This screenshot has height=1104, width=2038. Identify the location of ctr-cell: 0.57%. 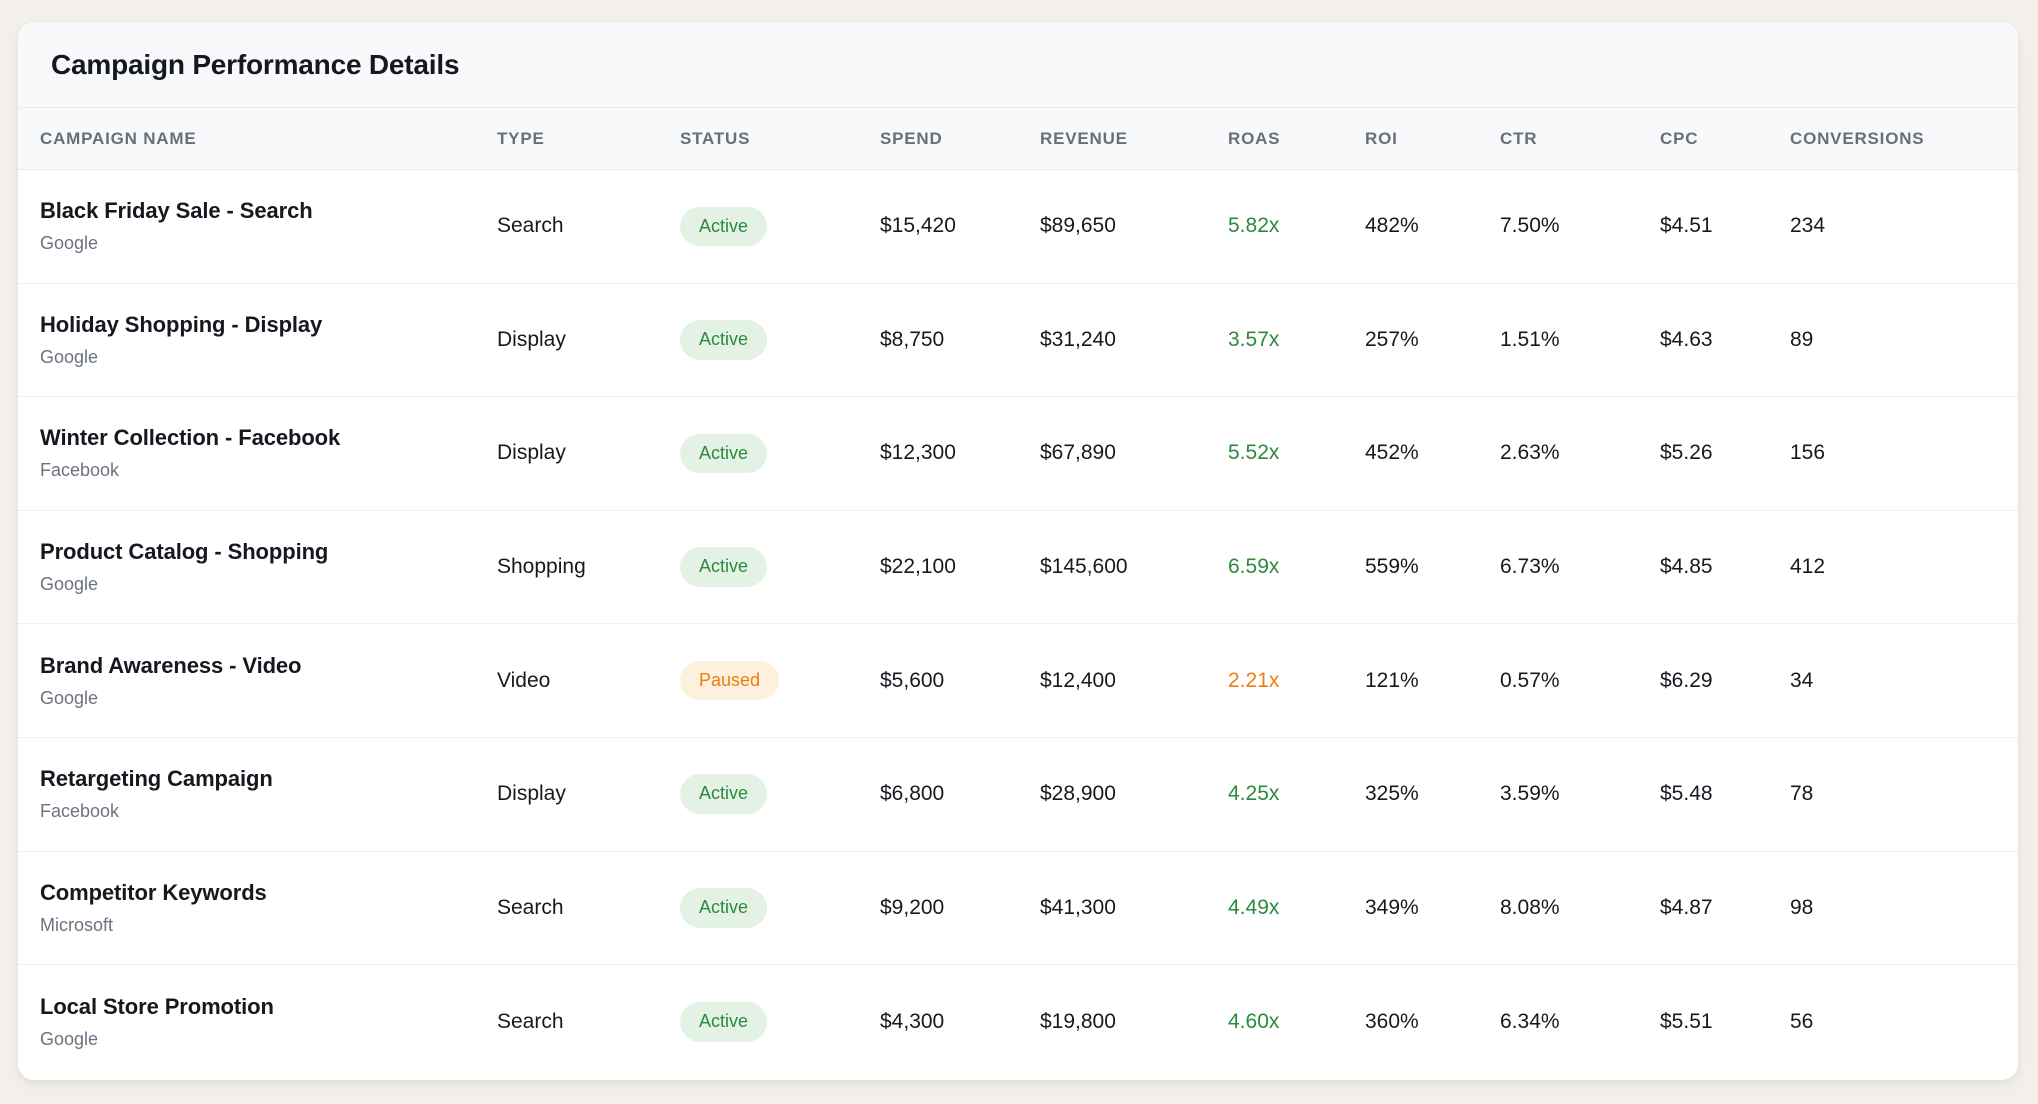
(1530, 680).